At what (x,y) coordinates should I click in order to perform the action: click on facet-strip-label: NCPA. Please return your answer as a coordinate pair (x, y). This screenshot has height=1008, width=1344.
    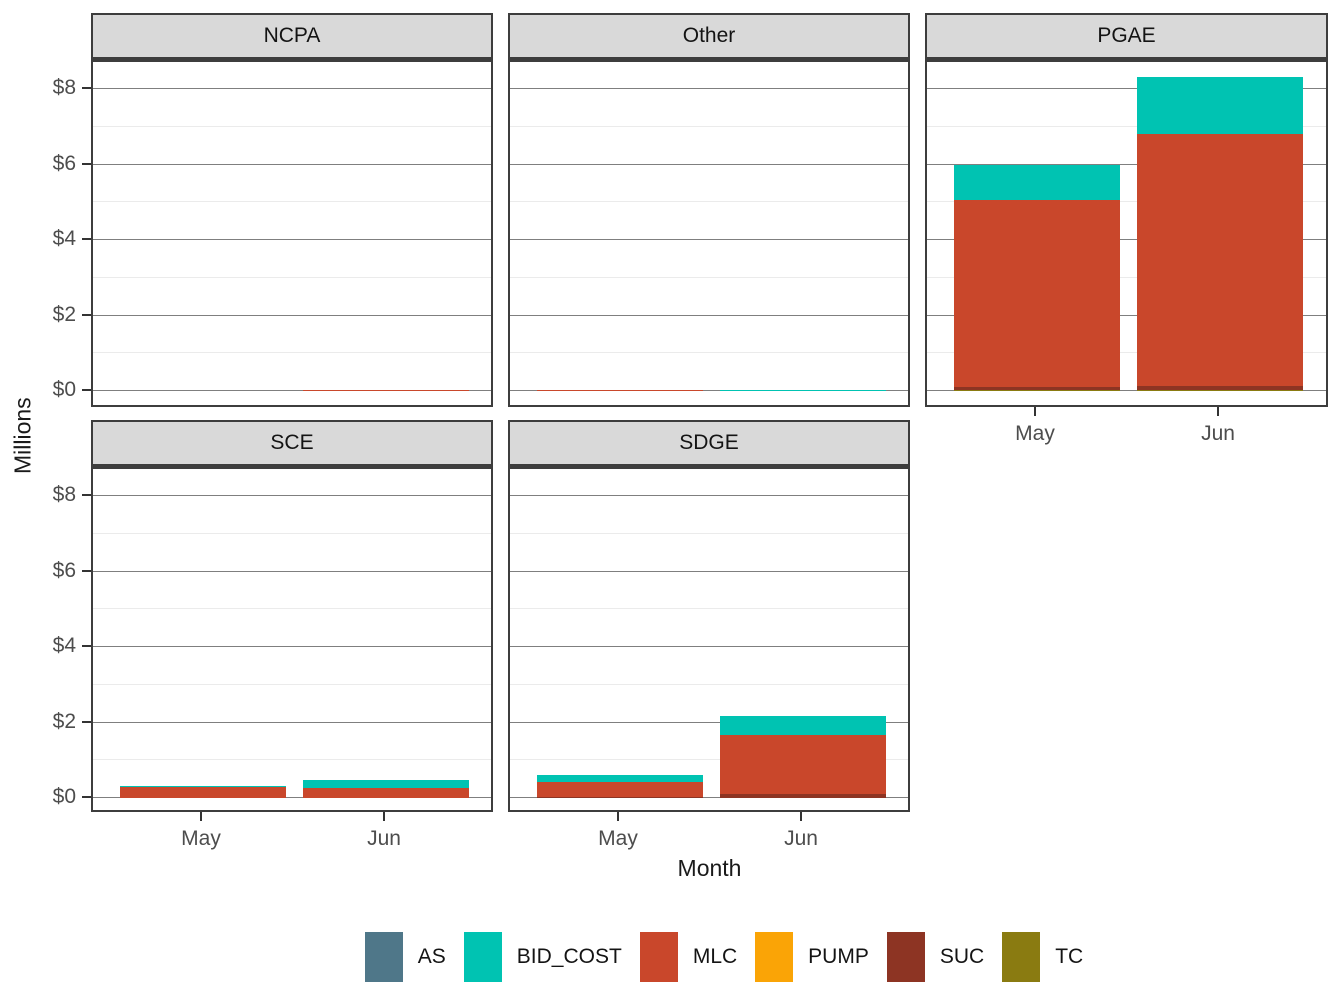
    Looking at the image, I should click on (292, 35).